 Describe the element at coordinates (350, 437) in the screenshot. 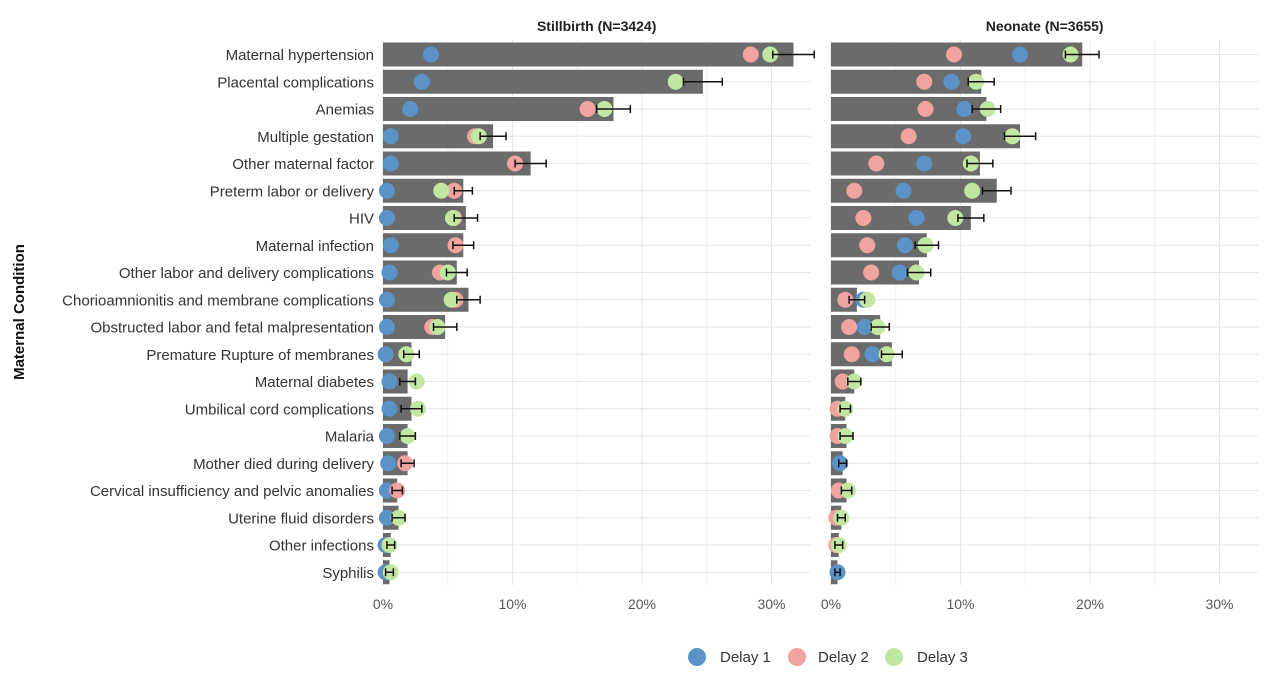

I see `category-label-malaria: Malaria` at that location.